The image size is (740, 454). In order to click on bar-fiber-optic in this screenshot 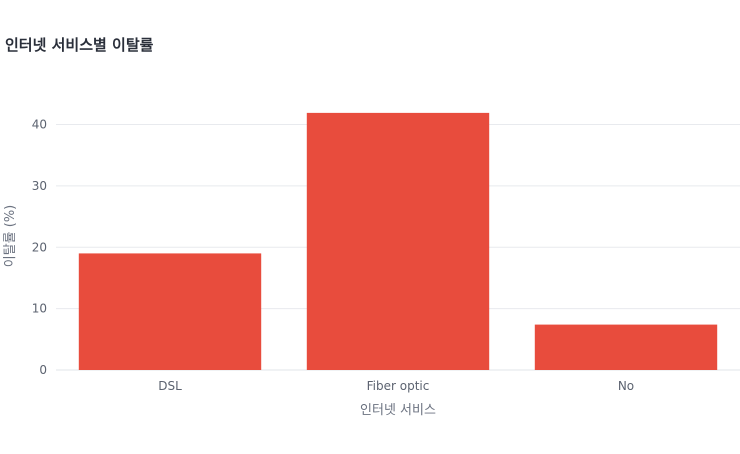, I will do `click(398, 241)`.